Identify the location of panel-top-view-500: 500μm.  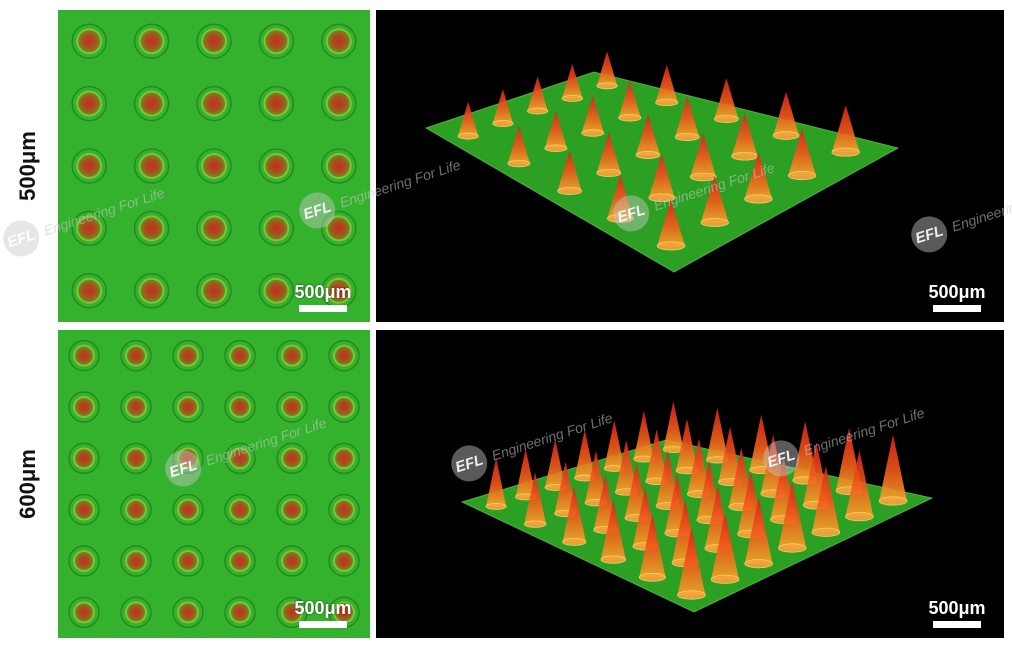
(214, 166).